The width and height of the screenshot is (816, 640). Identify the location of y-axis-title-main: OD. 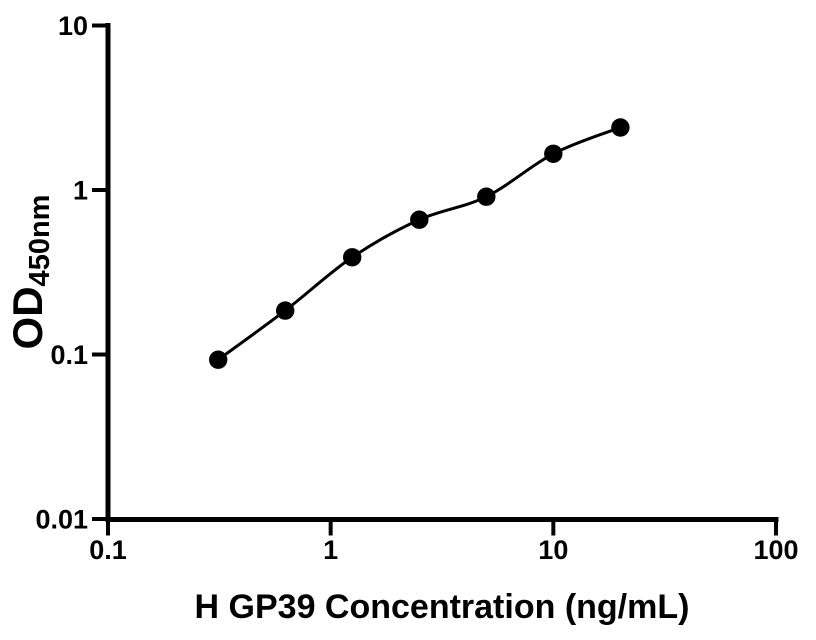
(27, 317).